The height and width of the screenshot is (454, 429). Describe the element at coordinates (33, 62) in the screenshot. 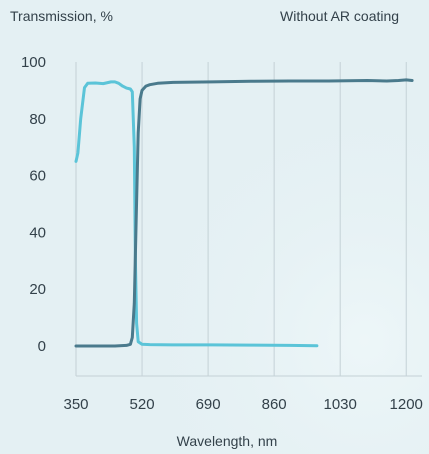

I see `y-tick-label: 100` at that location.